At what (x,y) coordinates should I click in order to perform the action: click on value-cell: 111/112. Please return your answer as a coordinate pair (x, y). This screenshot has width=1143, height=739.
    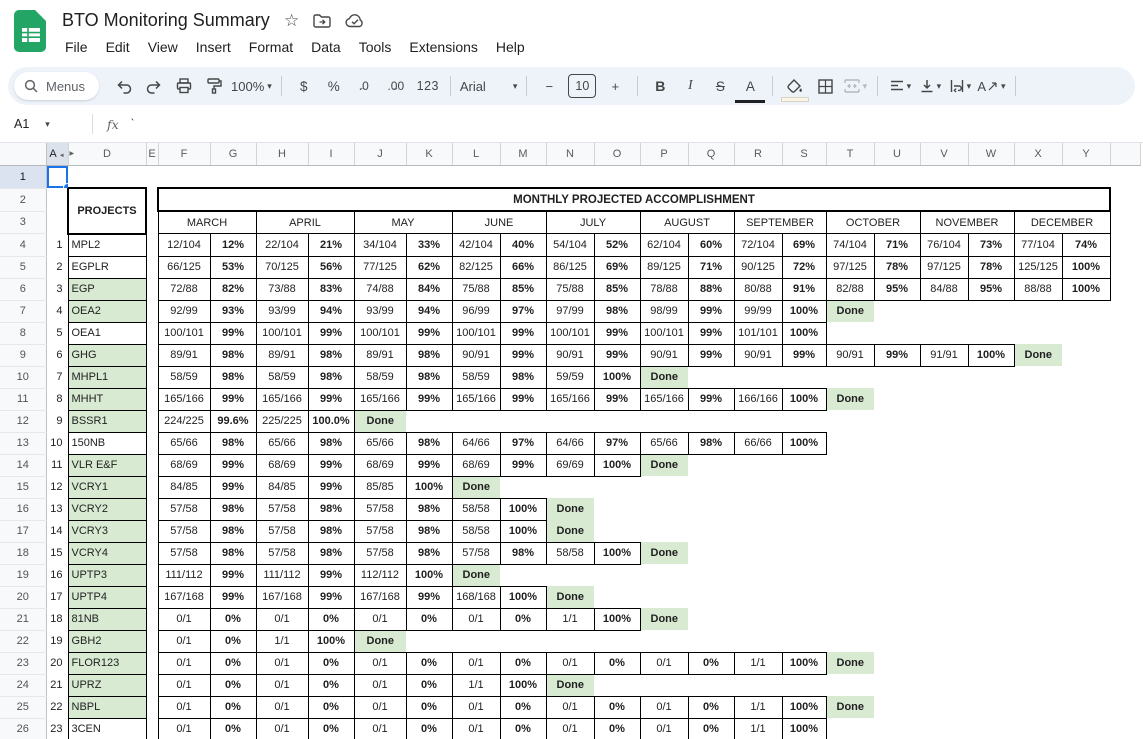
    Looking at the image, I should click on (184, 575).